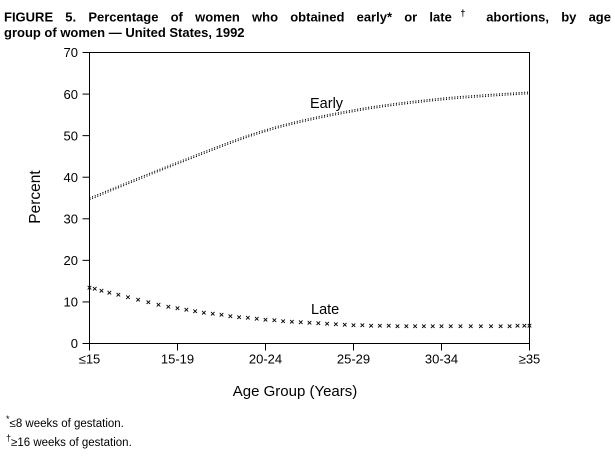 The width and height of the screenshot is (615, 458). What do you see at coordinates (327, 207) in the screenshot?
I see `series-labels: Early Late` at bounding box center [327, 207].